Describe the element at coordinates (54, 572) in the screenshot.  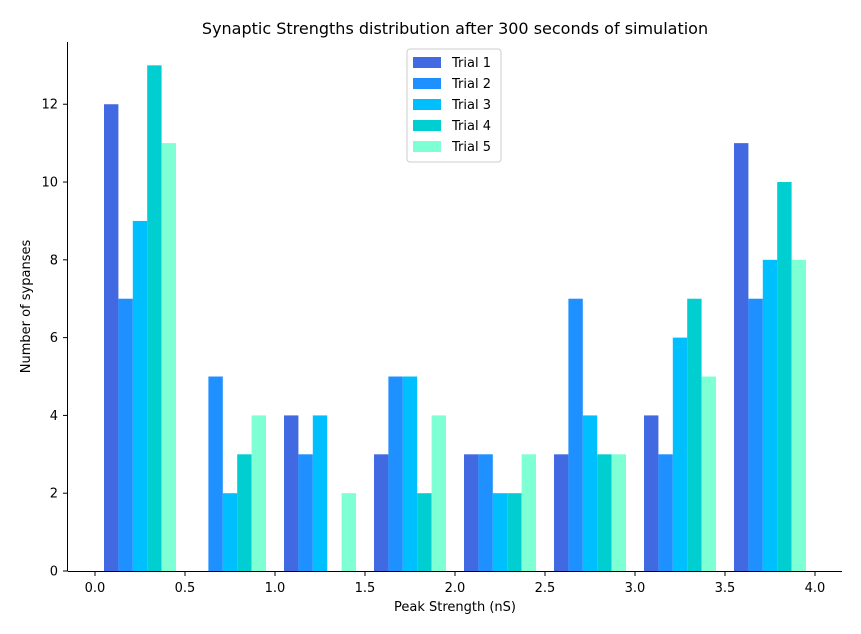
I see `y-tick-label: 0` at that location.